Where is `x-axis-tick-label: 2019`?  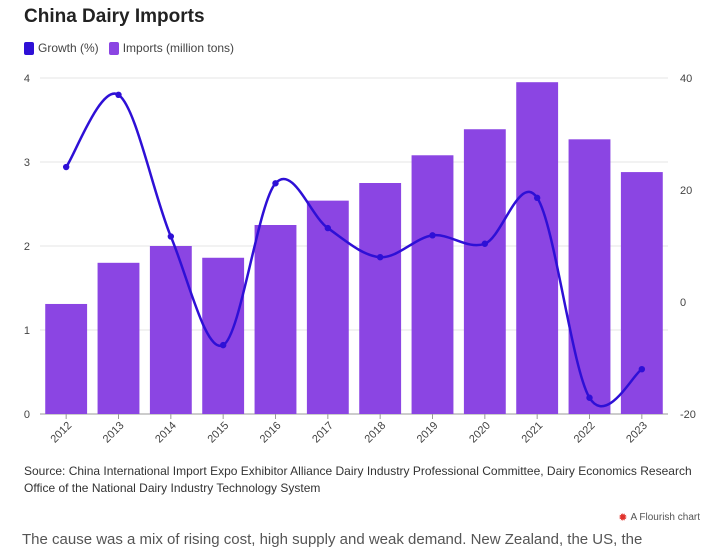 x-axis-tick-label: 2019 is located at coordinates (428, 433).